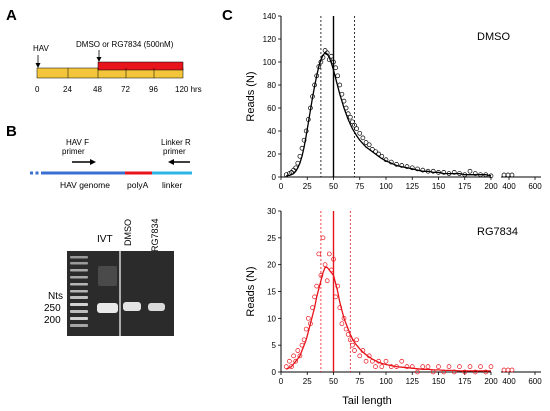  I want to click on dmso-band, so click(132, 306).